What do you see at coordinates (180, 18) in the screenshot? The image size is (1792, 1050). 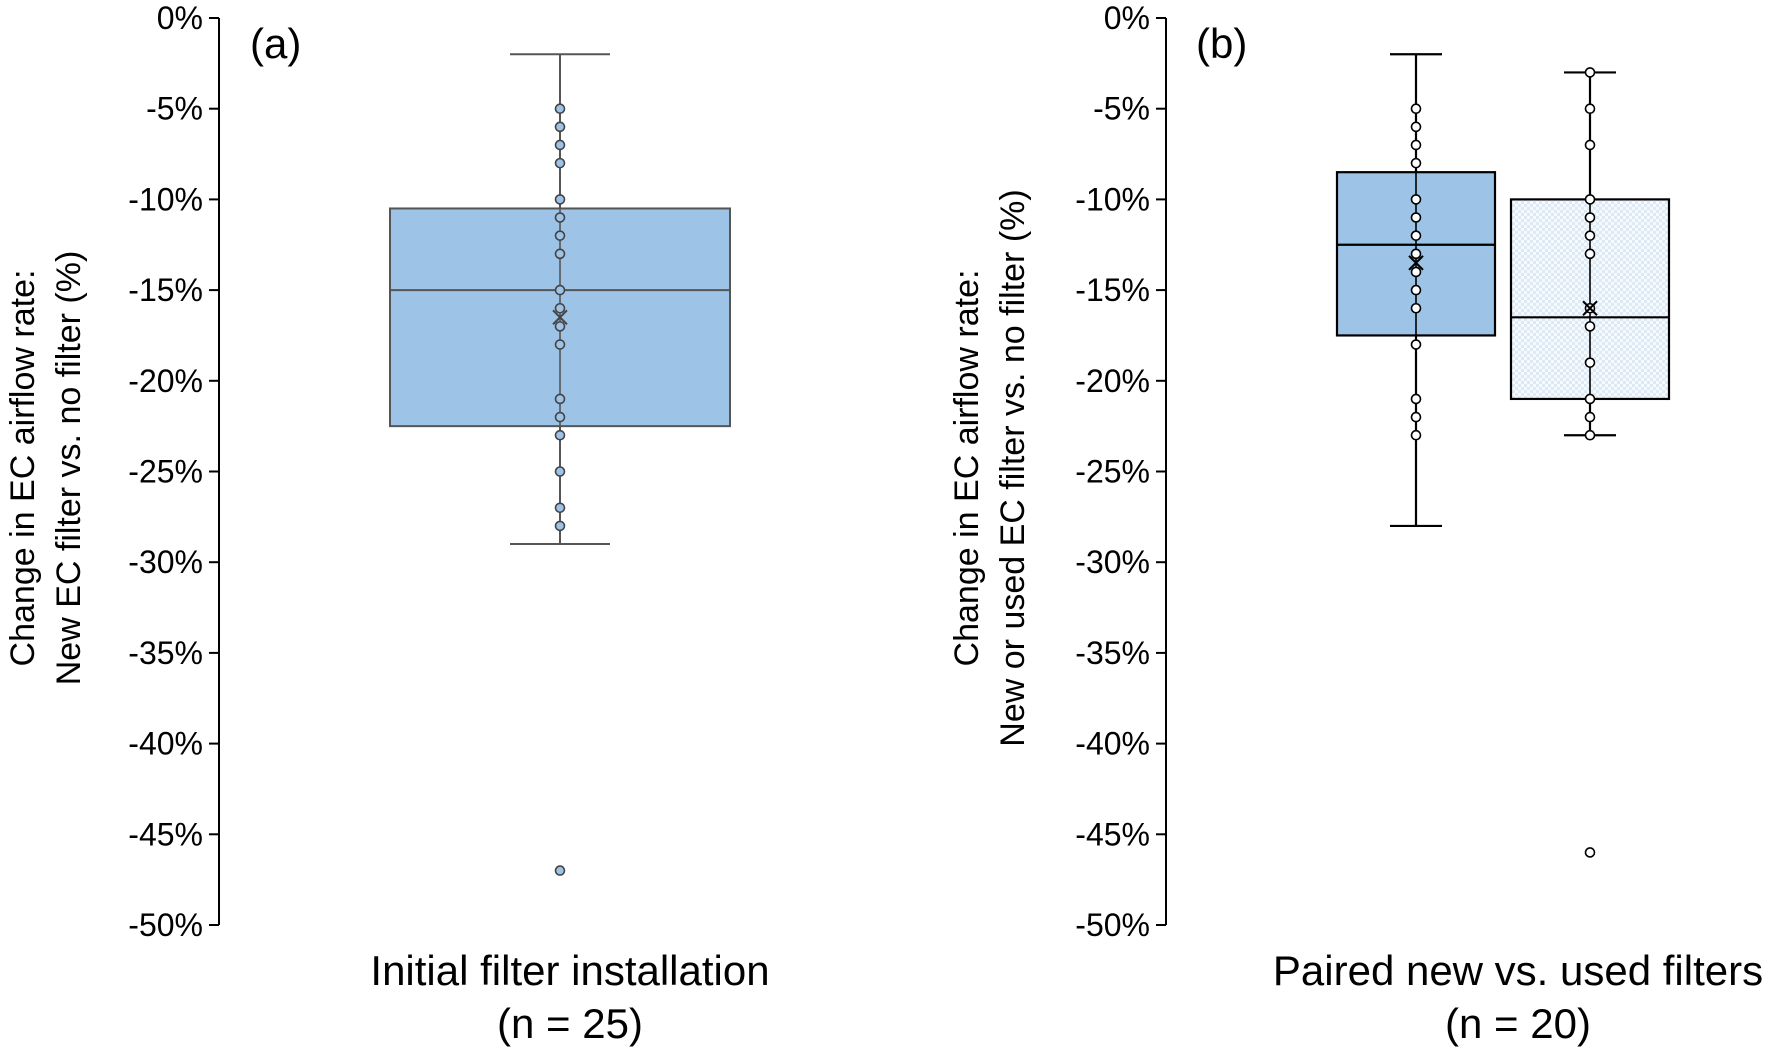 I see `panel-a-y-tick-label: 0%` at bounding box center [180, 18].